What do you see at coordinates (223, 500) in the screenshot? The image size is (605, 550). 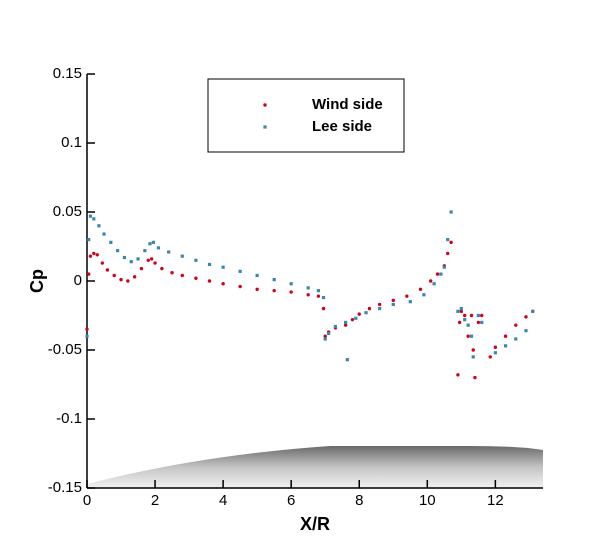 I see `x-tick-label: 4` at bounding box center [223, 500].